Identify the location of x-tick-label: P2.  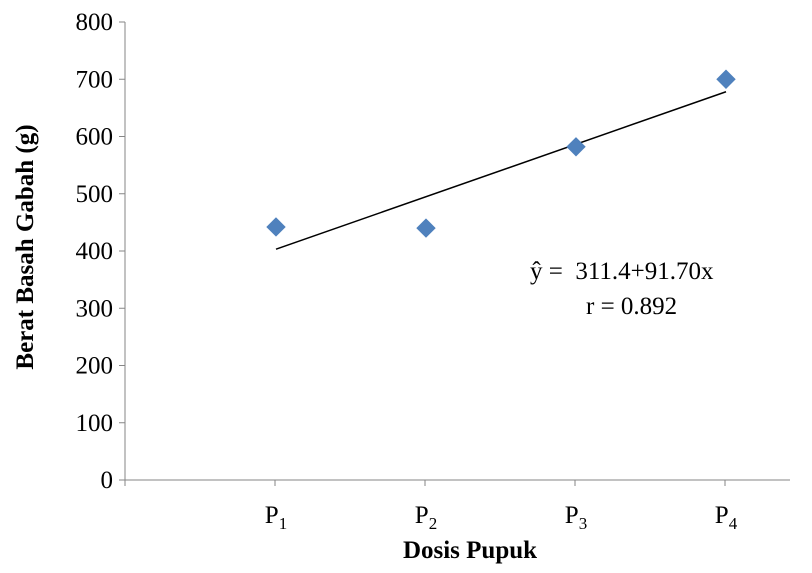
(426, 517).